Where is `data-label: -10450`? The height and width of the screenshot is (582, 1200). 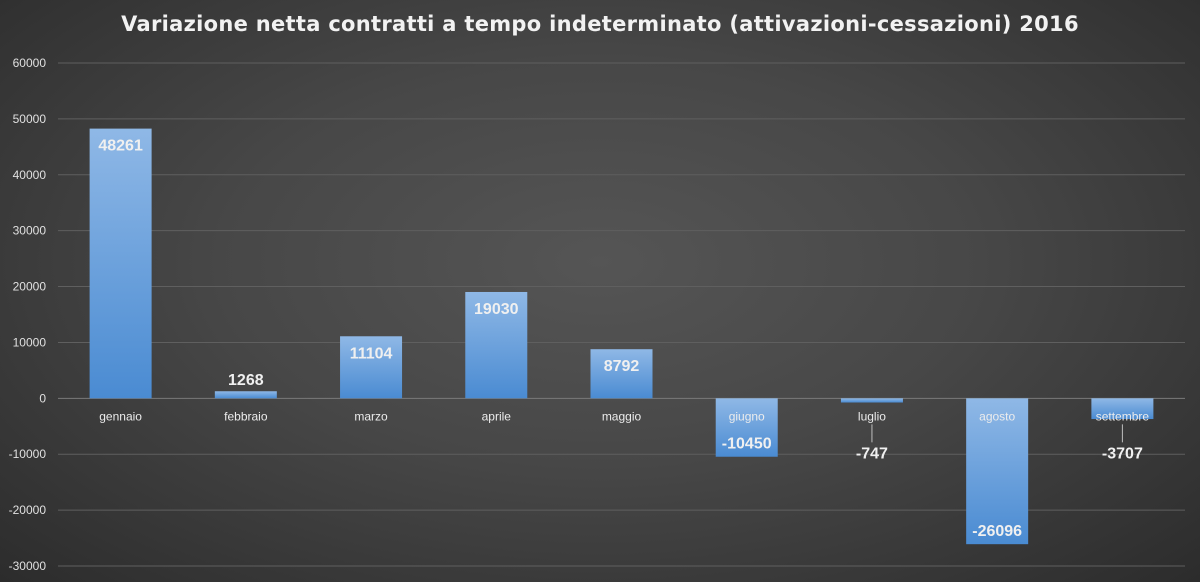
data-label: -10450 is located at coordinates (747, 444).